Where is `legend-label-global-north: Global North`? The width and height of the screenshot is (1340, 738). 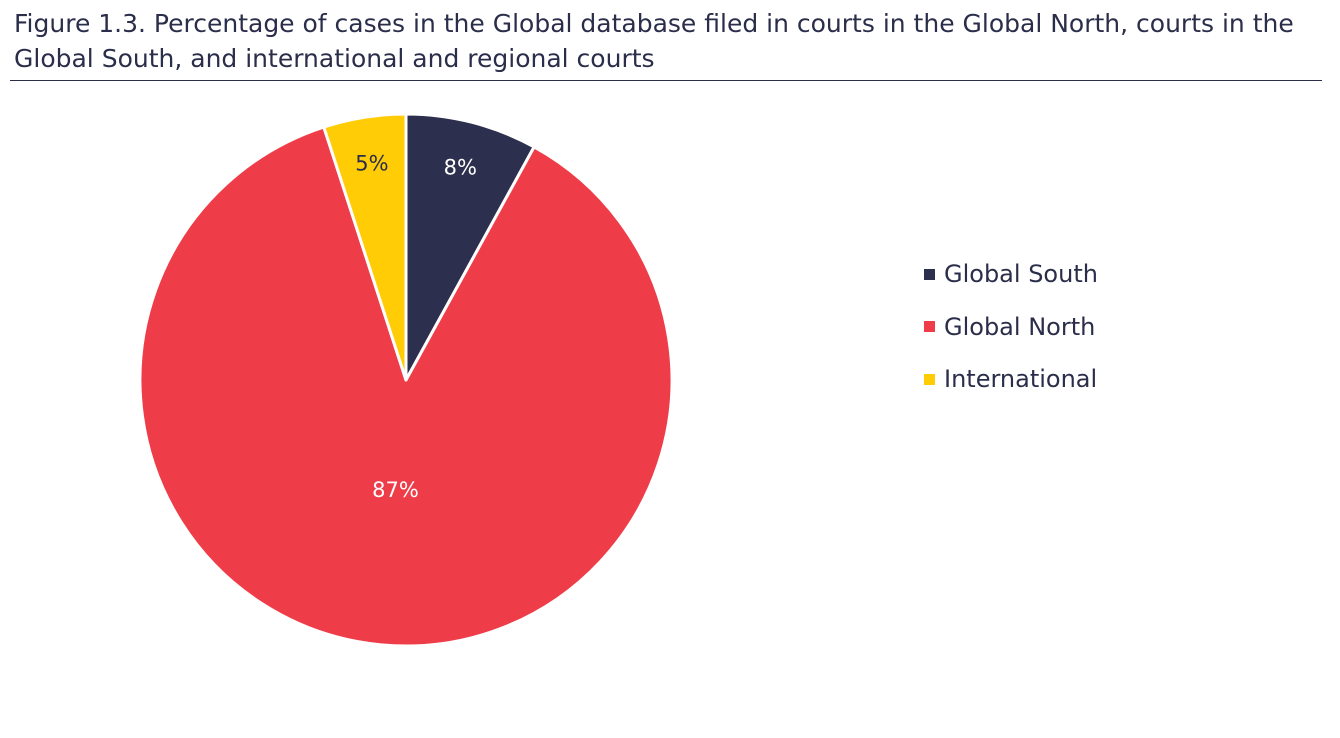 legend-label-global-north: Global North is located at coordinates (1020, 326).